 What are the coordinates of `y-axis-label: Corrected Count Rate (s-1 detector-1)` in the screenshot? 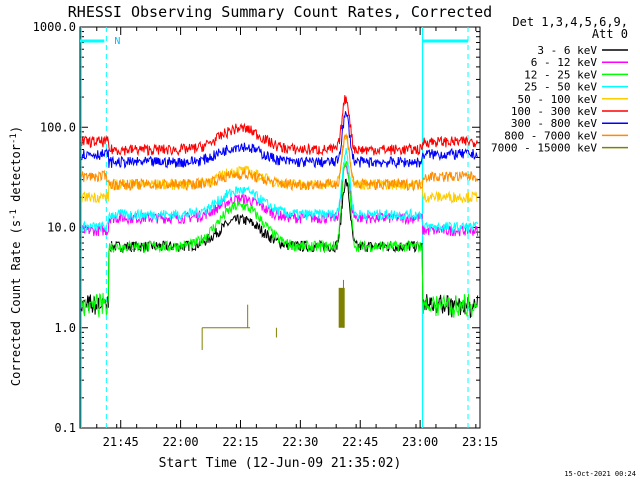 It's located at (16, 256).